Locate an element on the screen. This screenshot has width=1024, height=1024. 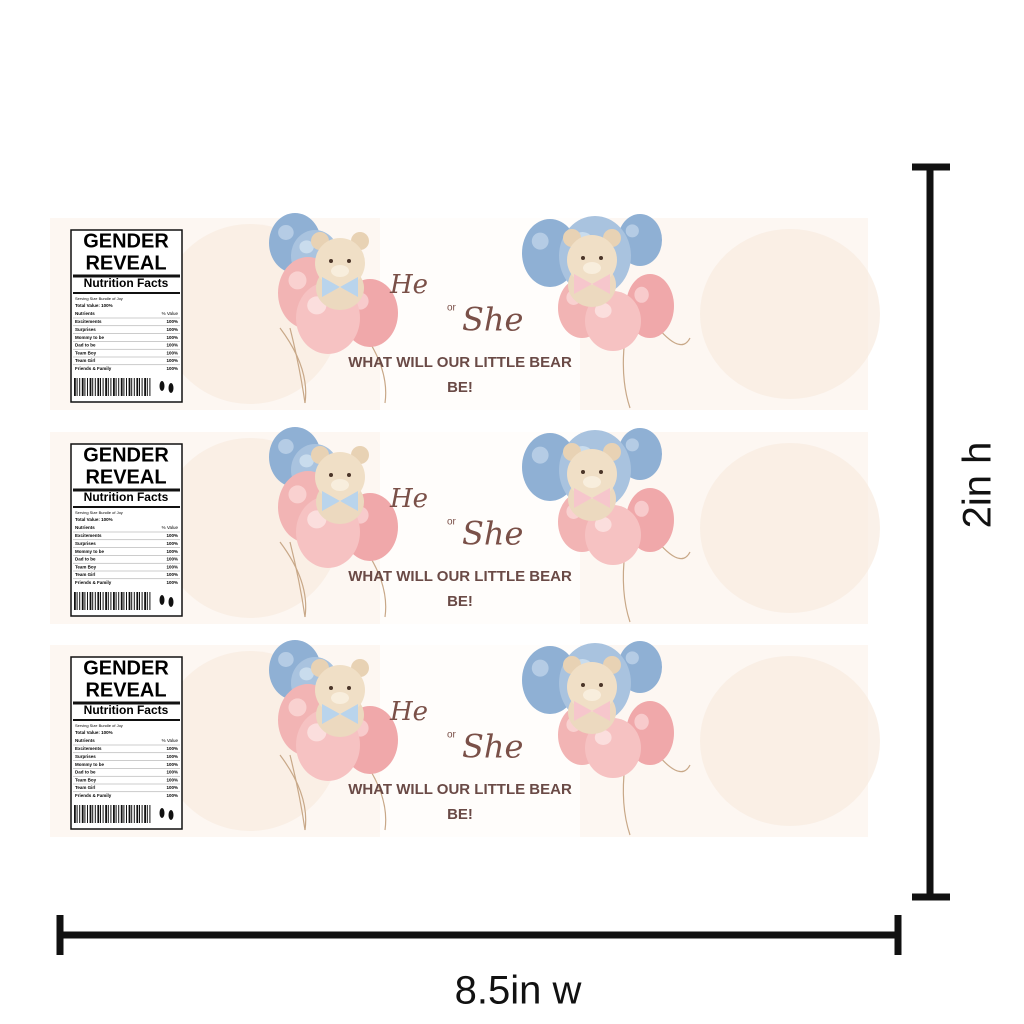
she: She is located at coordinates (492, 747).